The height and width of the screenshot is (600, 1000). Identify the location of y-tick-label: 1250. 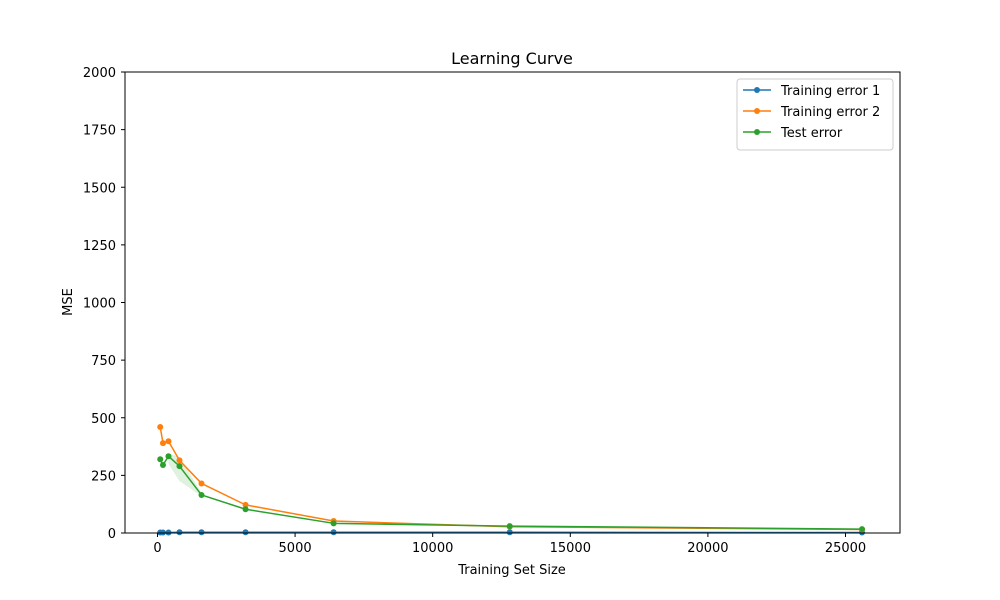
(99, 246).